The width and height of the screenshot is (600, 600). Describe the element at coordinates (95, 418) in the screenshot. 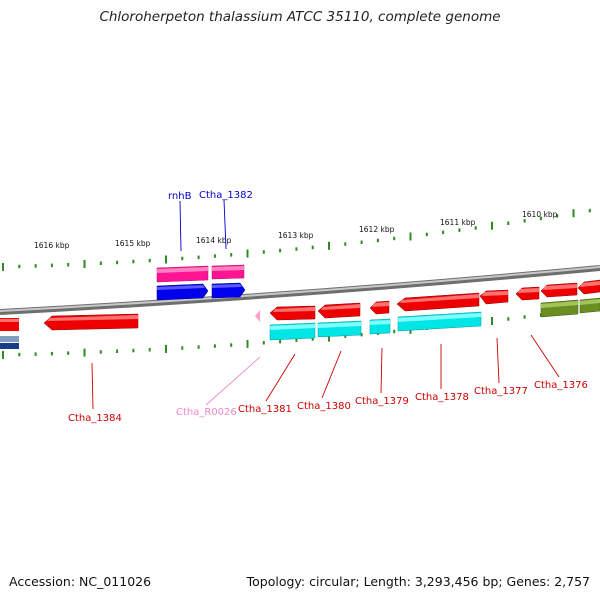

I see `label-ctha-1384: Ctha_1384` at that location.